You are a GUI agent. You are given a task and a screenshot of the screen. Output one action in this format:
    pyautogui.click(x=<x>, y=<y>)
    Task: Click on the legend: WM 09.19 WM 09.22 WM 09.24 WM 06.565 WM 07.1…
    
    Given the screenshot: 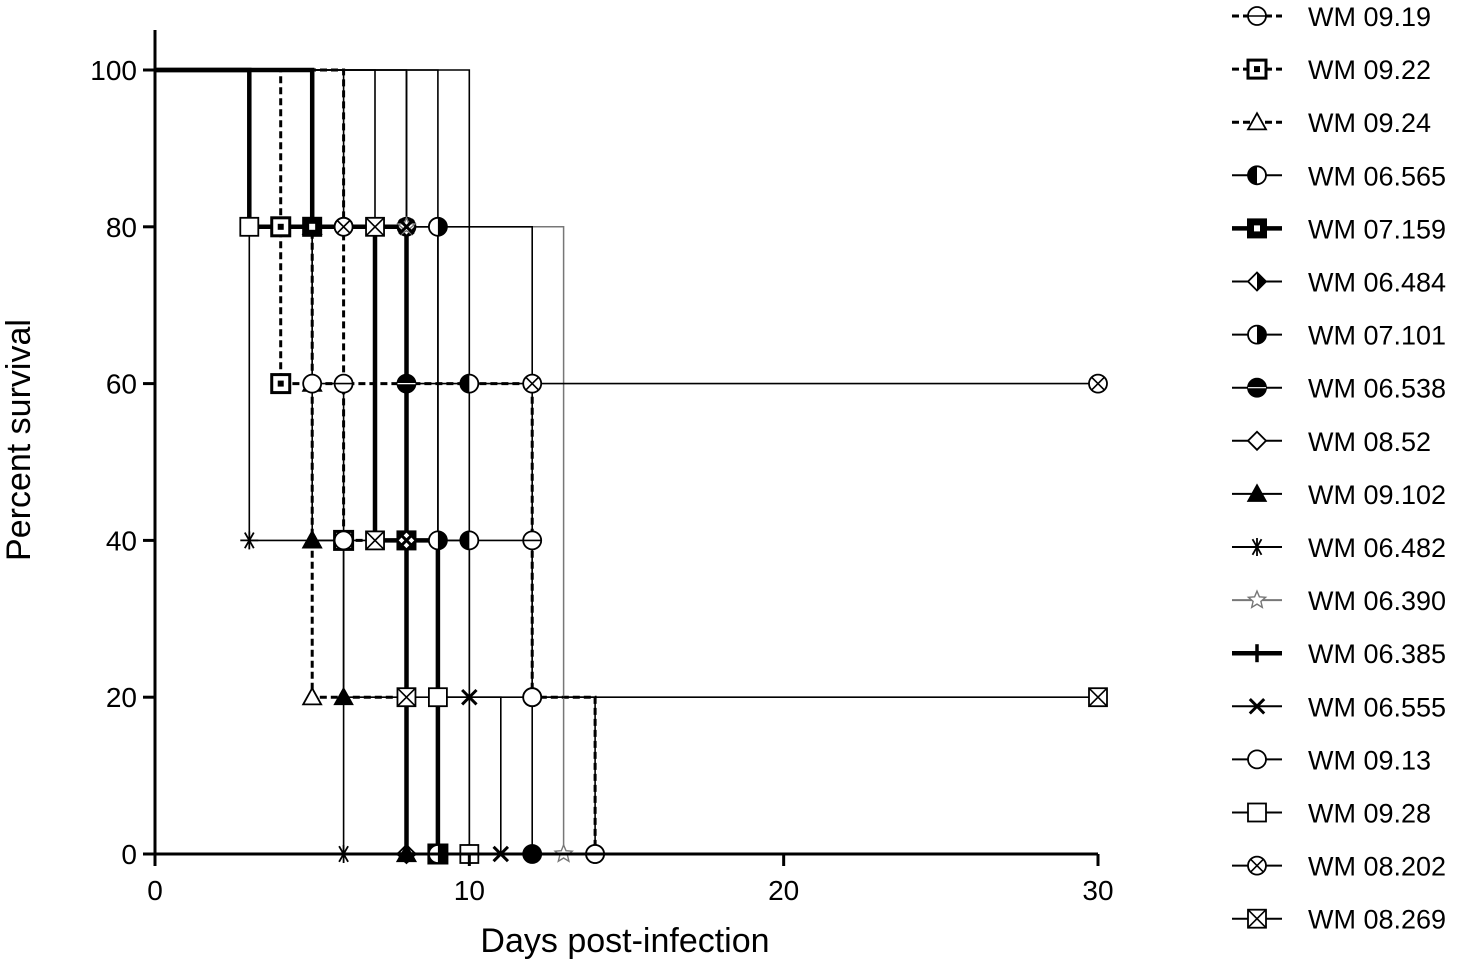 What is the action you would take?
    pyautogui.click(x=1339, y=468)
    